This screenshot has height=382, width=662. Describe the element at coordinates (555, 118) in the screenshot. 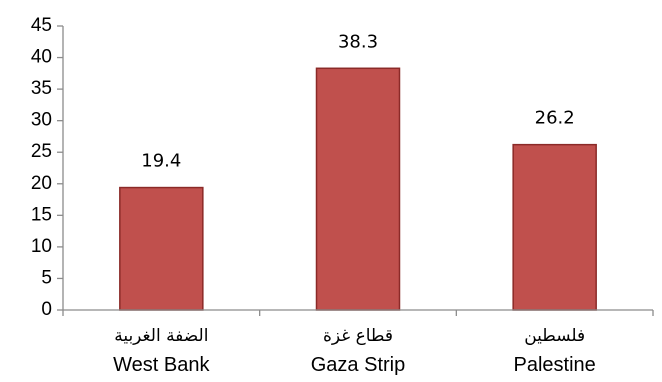

I see `data-label: 26.2` at that location.